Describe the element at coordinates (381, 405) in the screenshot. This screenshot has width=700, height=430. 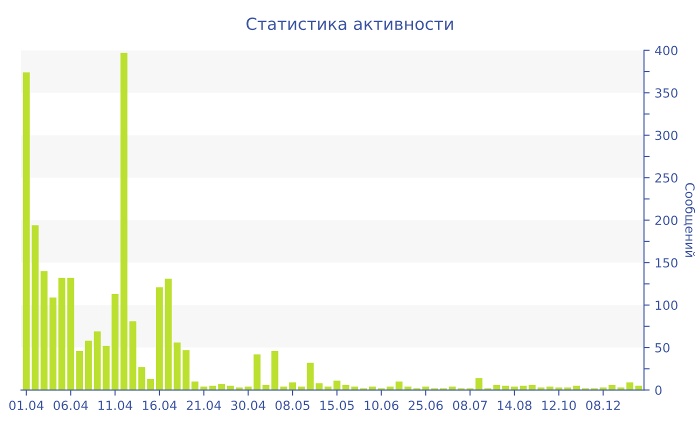
I see `x-tick-label: 10.06` at that location.